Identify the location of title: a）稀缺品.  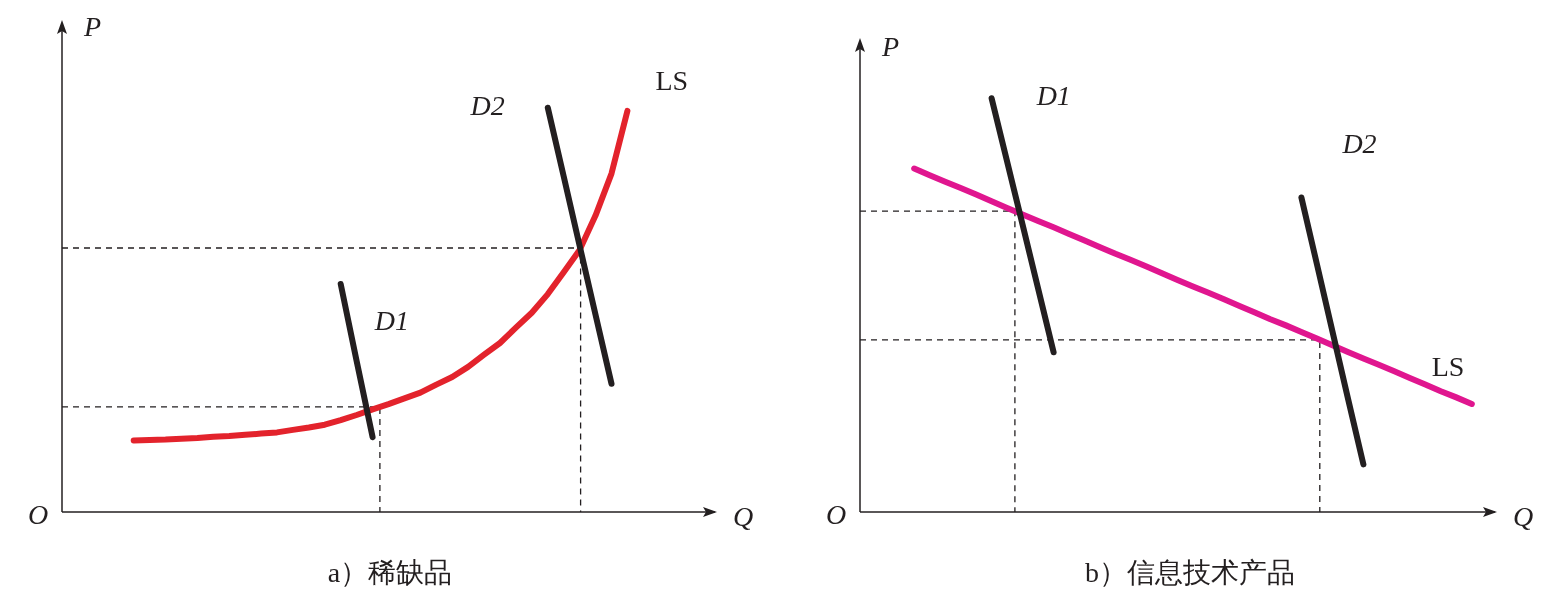
(390, 572).